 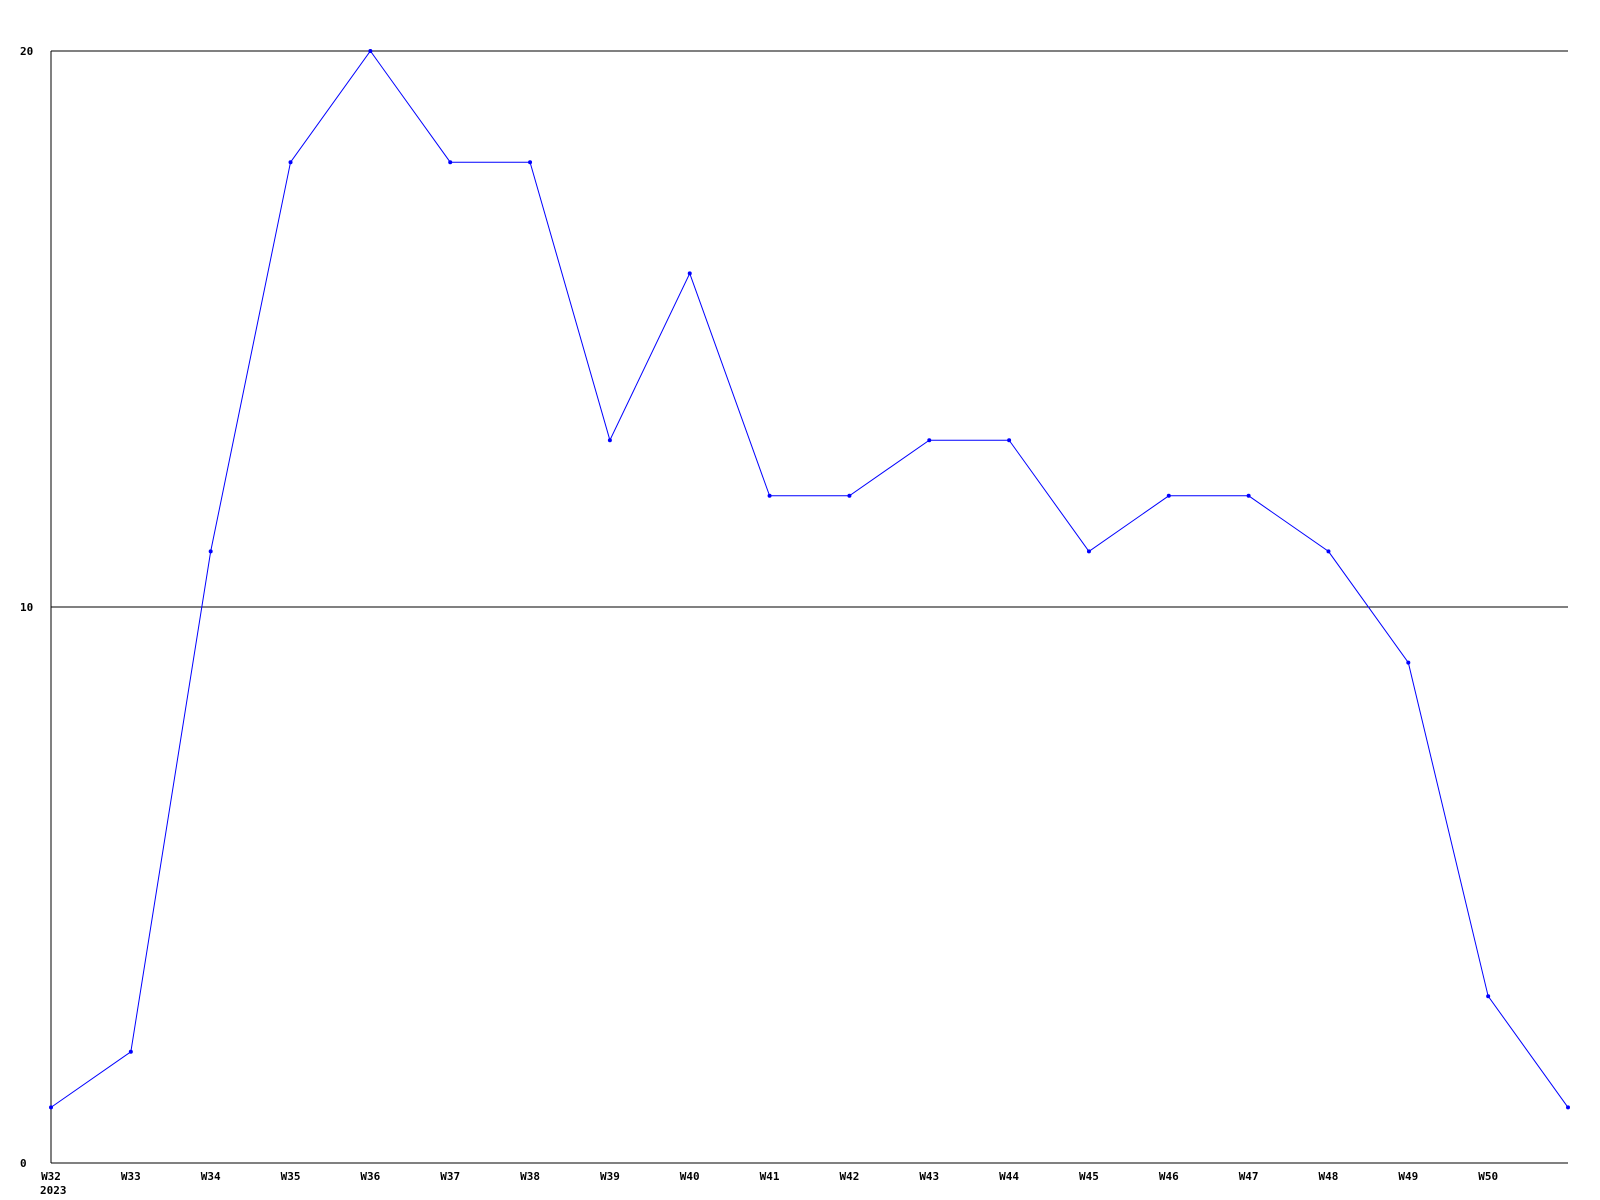 What do you see at coordinates (53, 1190) in the screenshot?
I see `year-label: 2023` at bounding box center [53, 1190].